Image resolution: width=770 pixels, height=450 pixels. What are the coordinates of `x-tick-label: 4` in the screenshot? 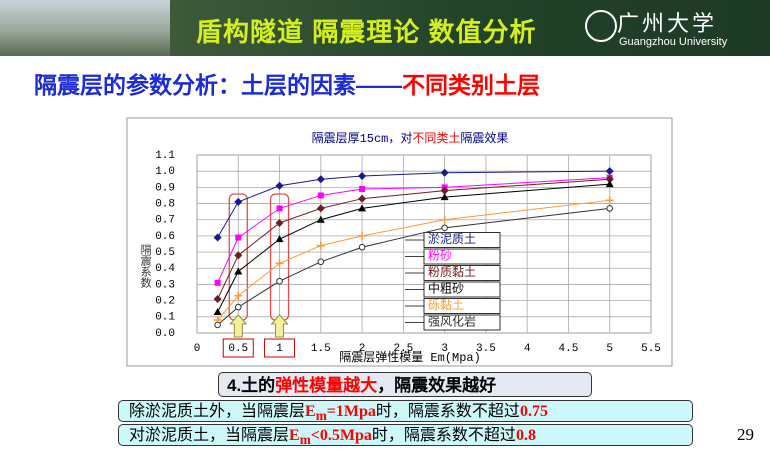 It's located at (527, 349).